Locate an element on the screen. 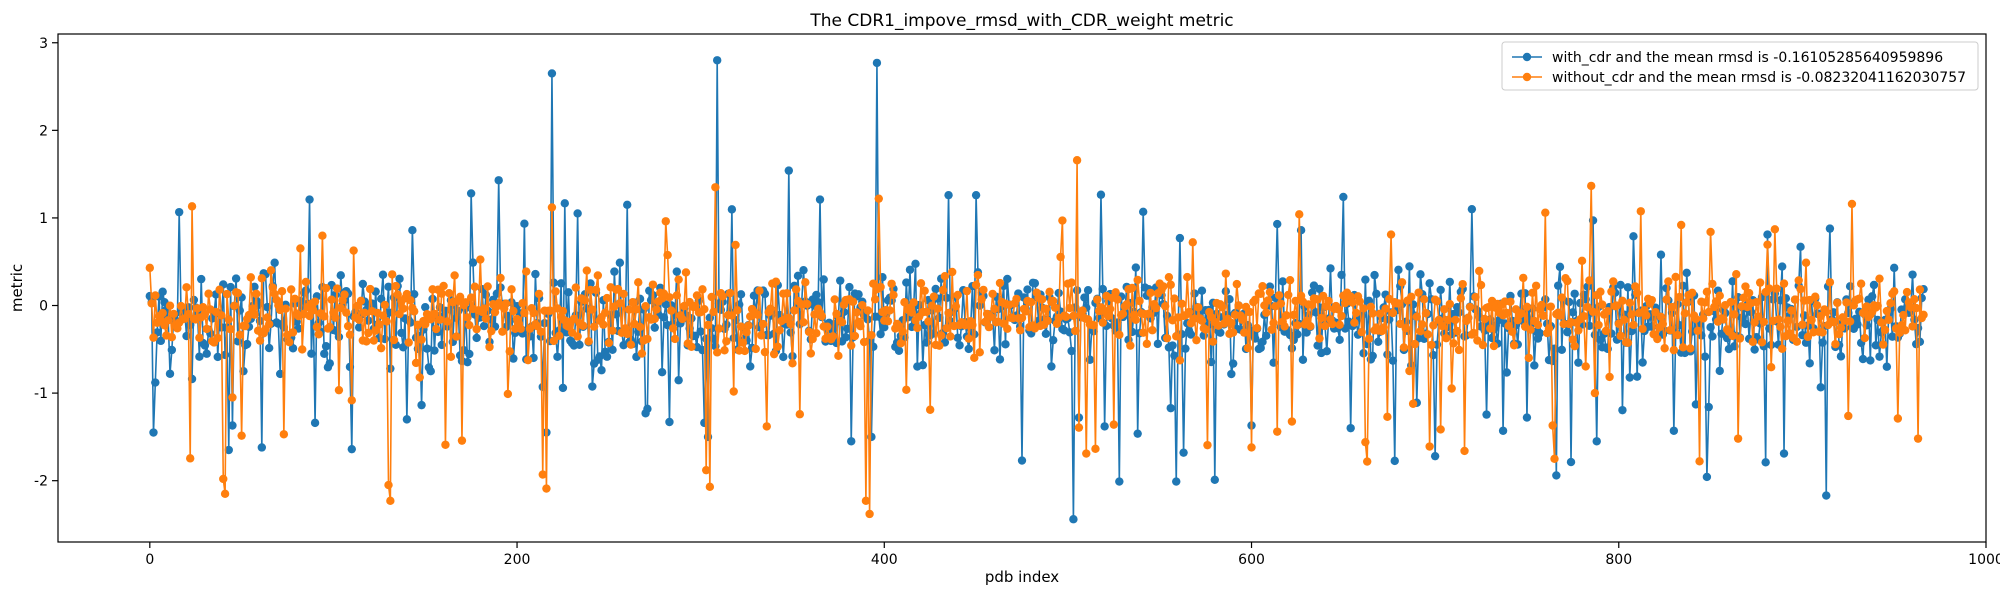  x-tick-label: 200 is located at coordinates (517, 560).